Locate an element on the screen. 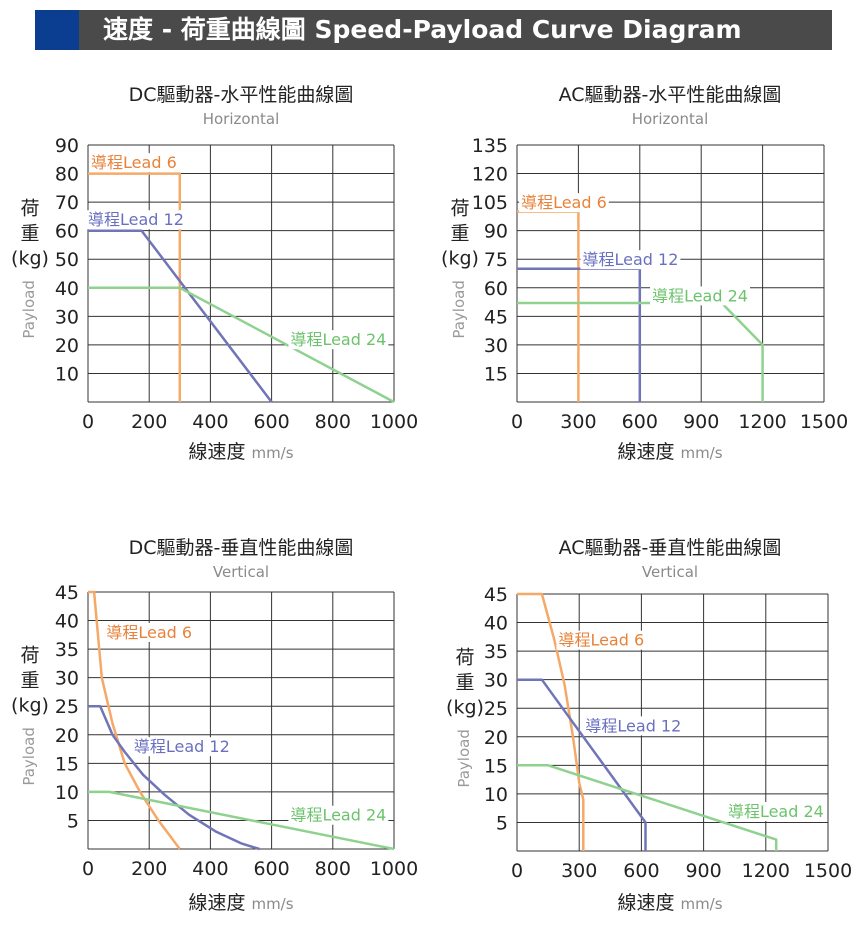  chart-subtitle: Vertical is located at coordinates (670, 572).